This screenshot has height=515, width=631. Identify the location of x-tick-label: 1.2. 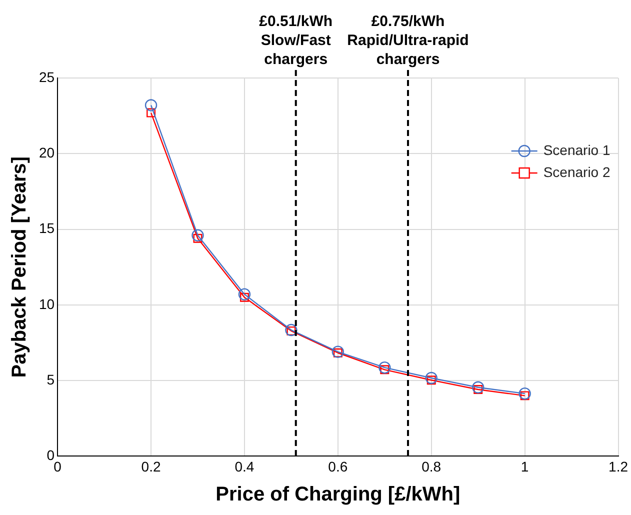
(618, 466).